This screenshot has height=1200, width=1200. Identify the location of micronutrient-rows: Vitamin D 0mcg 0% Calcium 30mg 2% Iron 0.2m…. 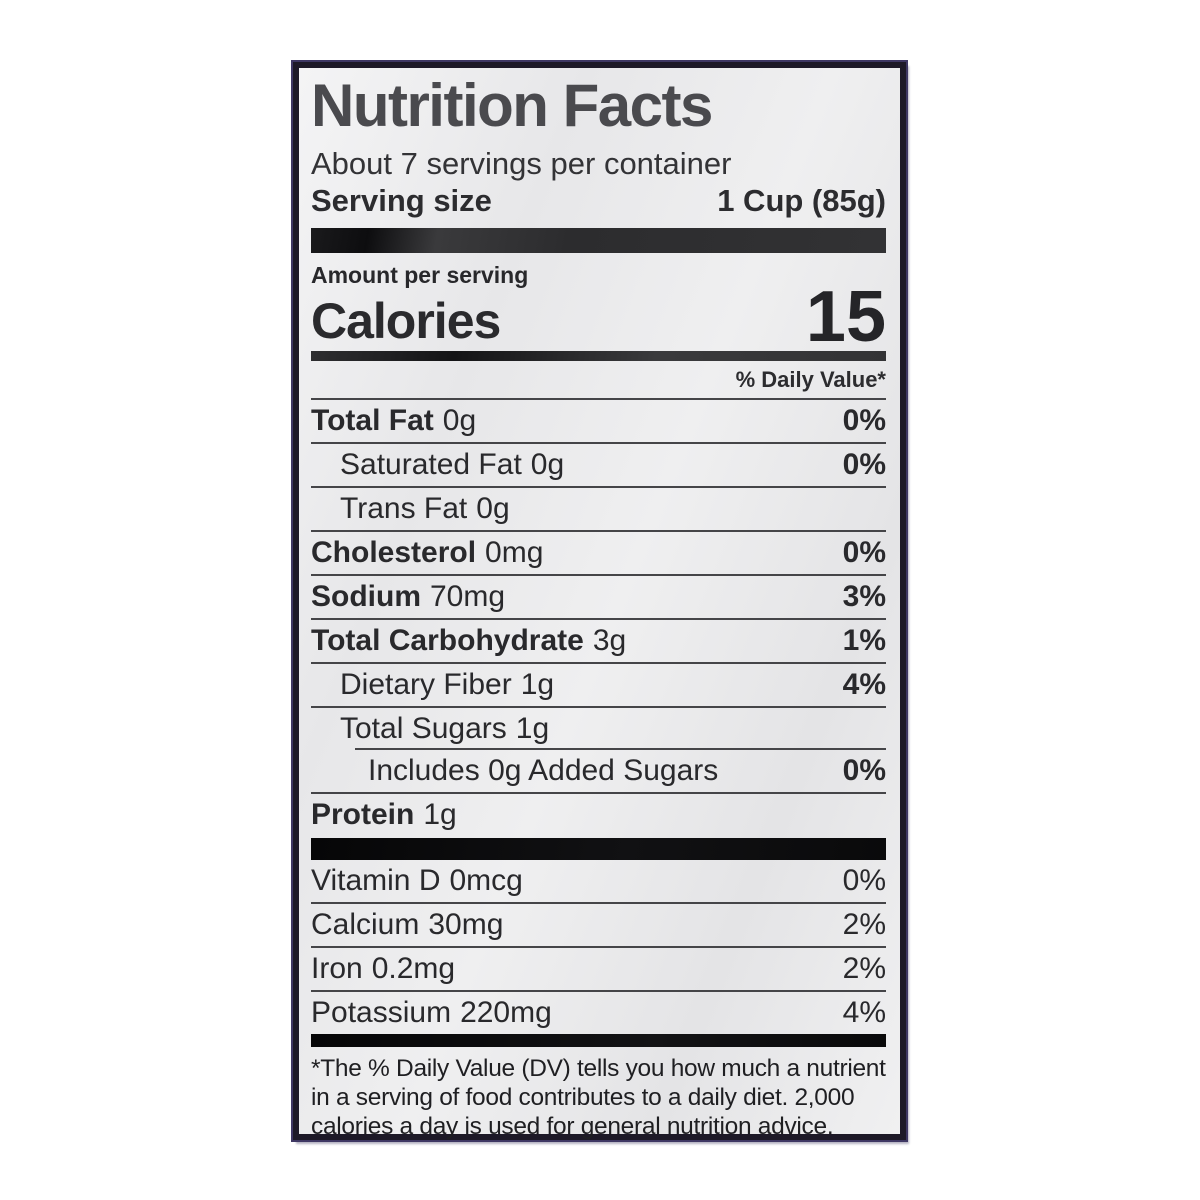
(598, 947).